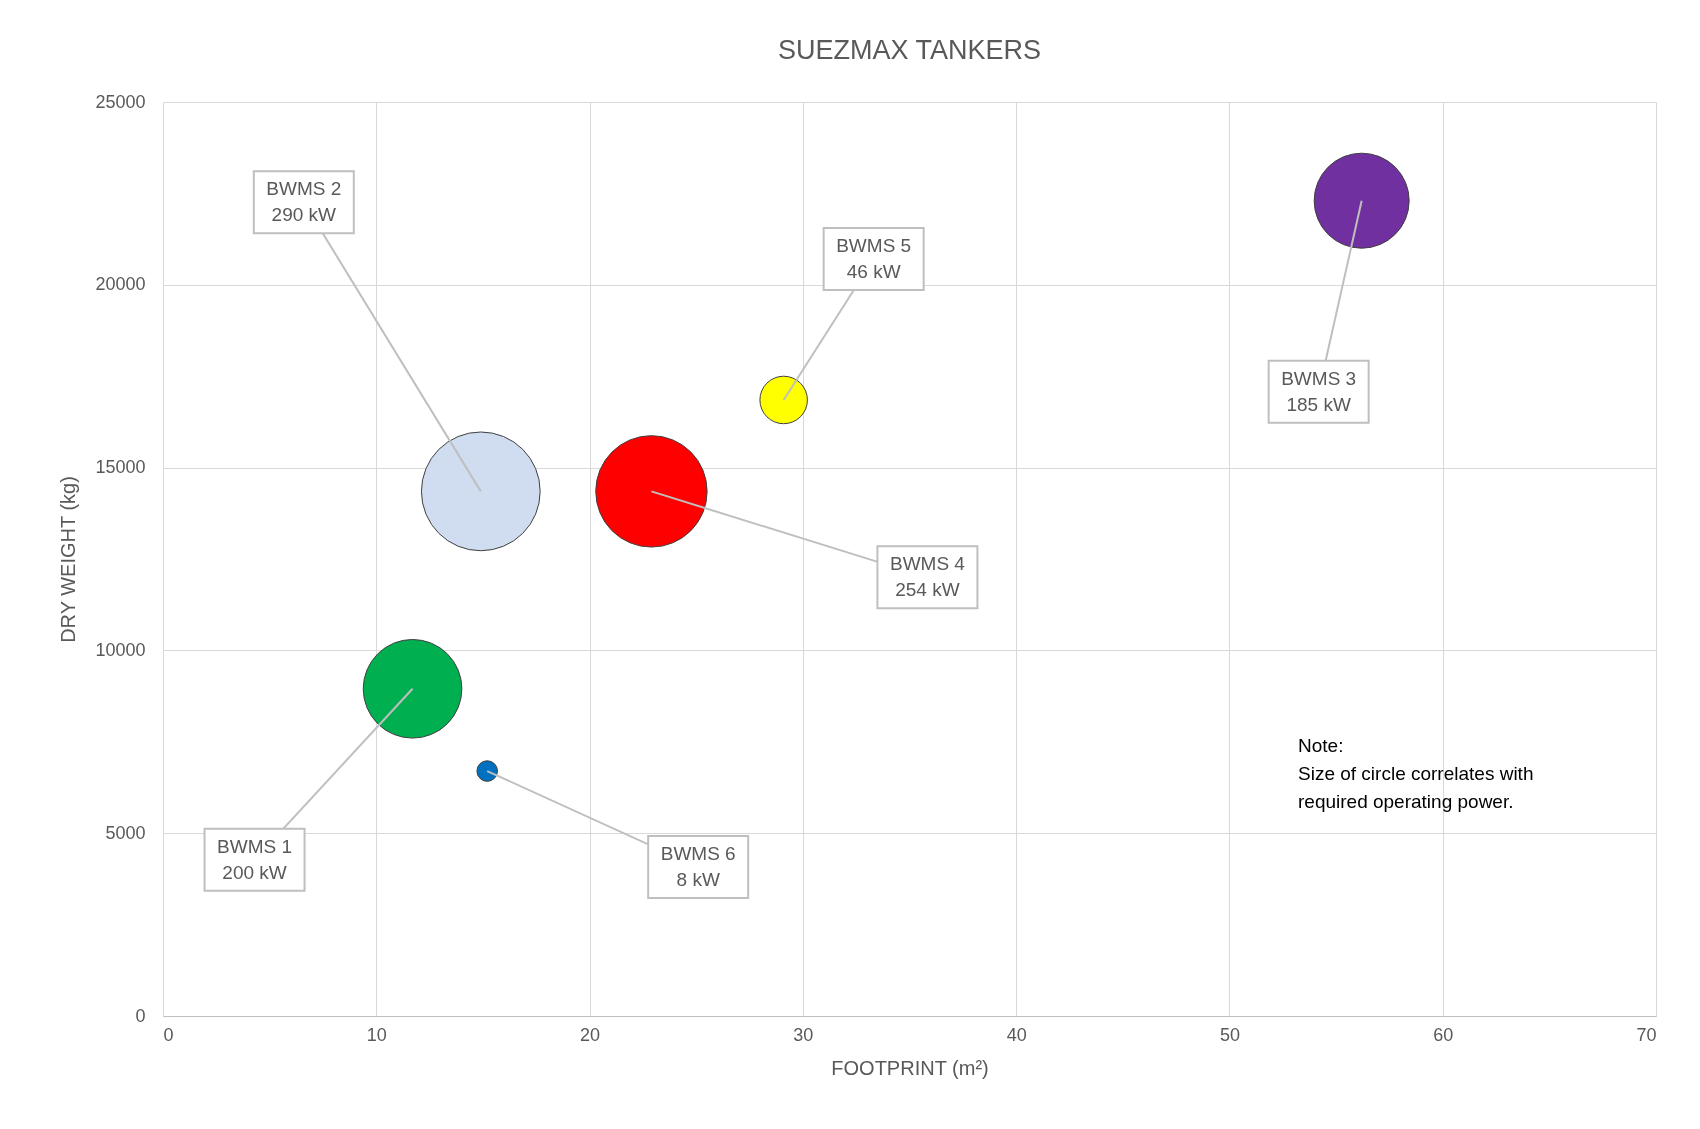  Describe the element at coordinates (1443, 1034) in the screenshot. I see `x-tick-label: 60` at that location.